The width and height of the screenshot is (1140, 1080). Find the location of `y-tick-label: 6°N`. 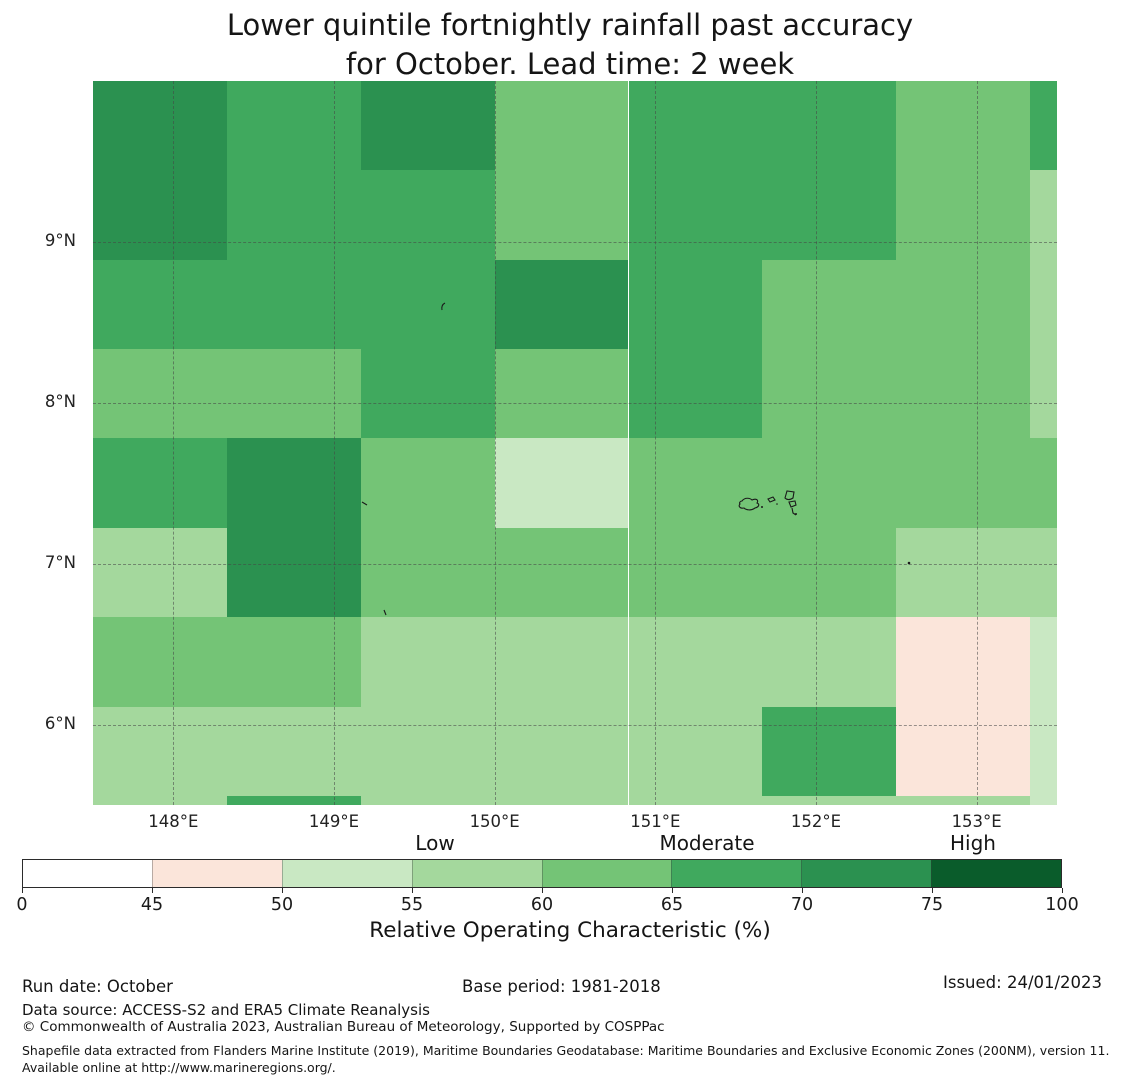

y-tick-label: 6°N is located at coordinates (60, 723).